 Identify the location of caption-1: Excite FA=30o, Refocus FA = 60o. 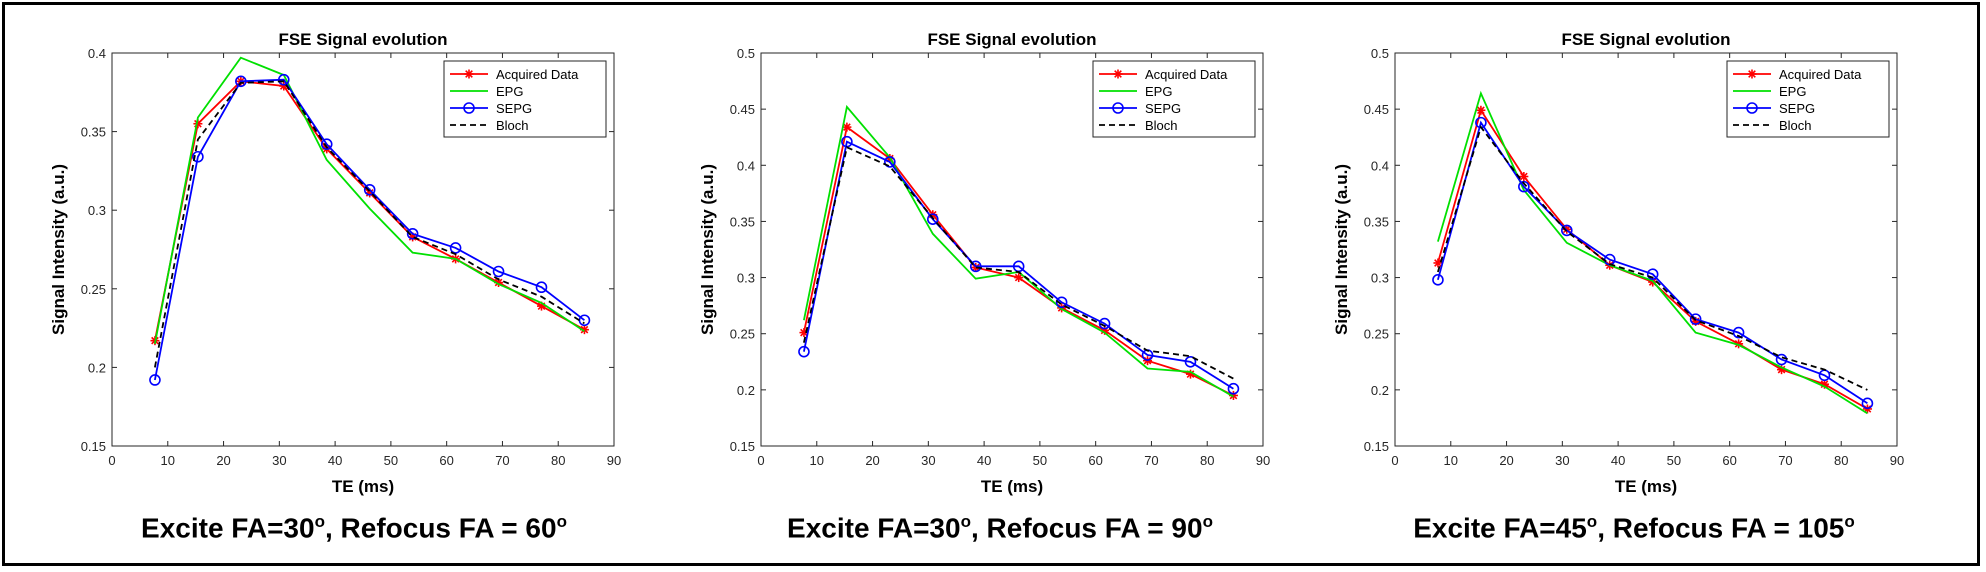
(354, 528).